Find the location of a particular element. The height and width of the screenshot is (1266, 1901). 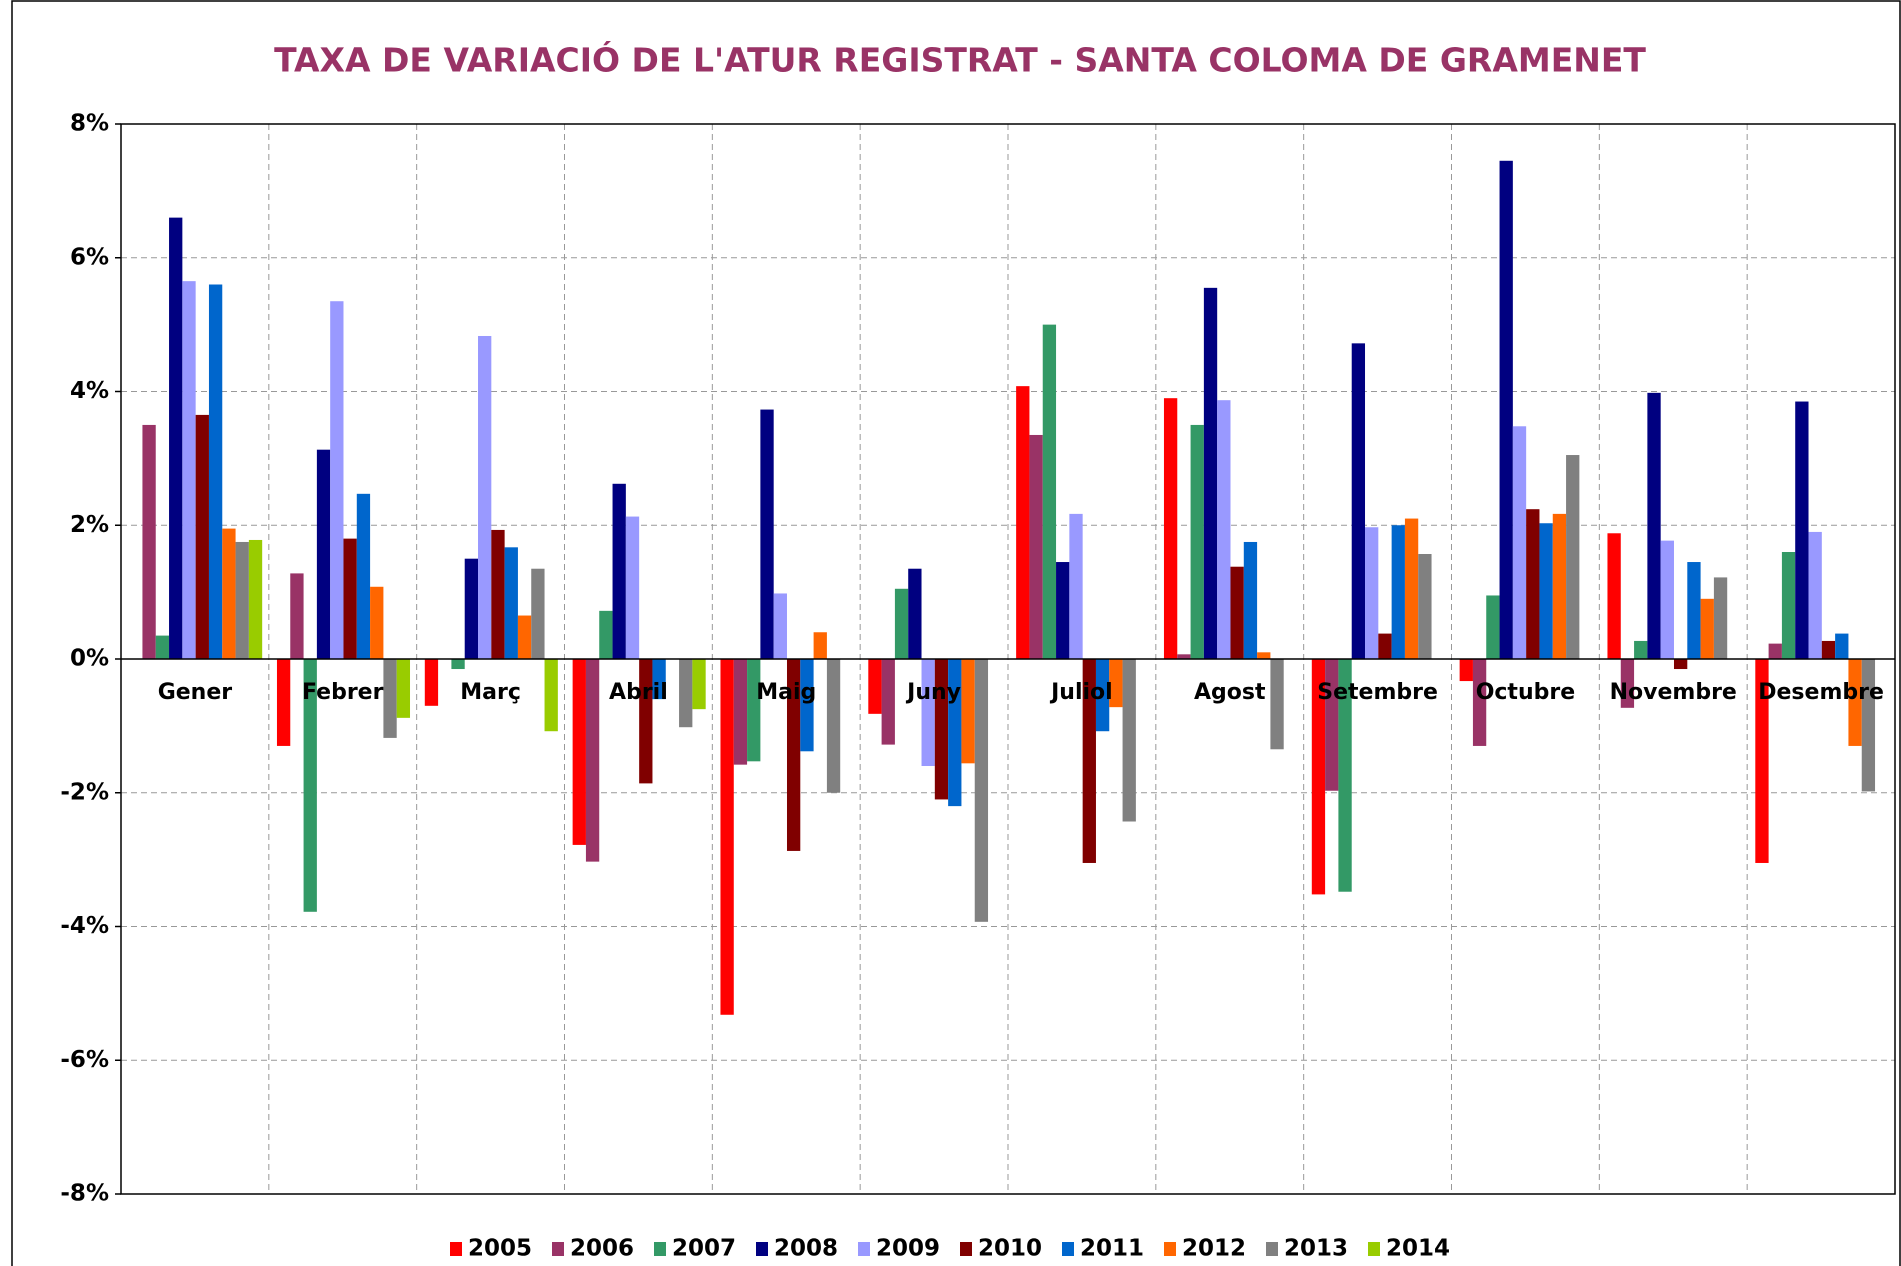

legend-label: 2007 is located at coordinates (704, 1249).